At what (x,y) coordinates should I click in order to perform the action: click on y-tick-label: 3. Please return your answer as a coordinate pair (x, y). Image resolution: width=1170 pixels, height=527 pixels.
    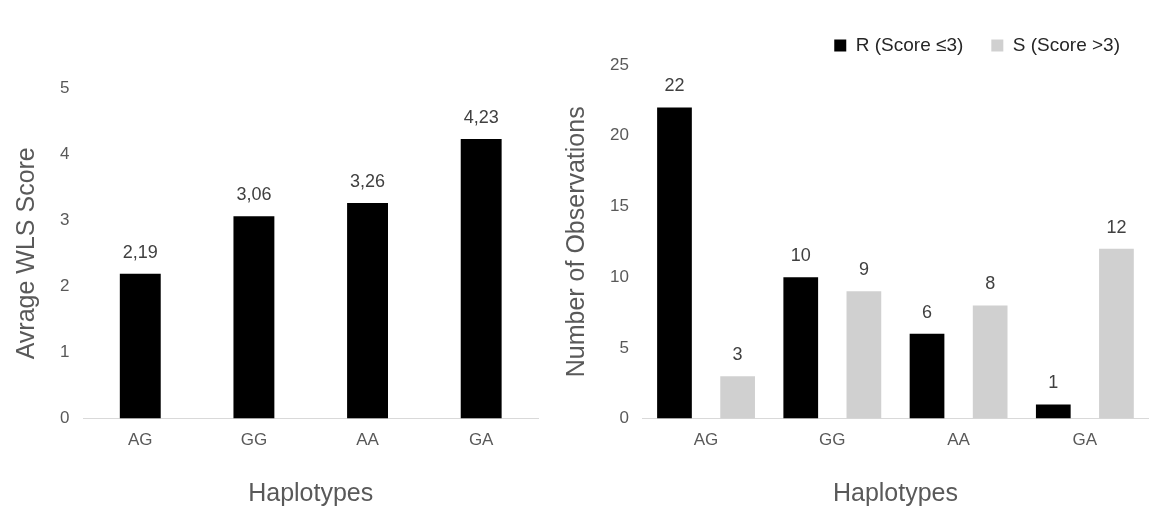
    Looking at the image, I should click on (64, 219).